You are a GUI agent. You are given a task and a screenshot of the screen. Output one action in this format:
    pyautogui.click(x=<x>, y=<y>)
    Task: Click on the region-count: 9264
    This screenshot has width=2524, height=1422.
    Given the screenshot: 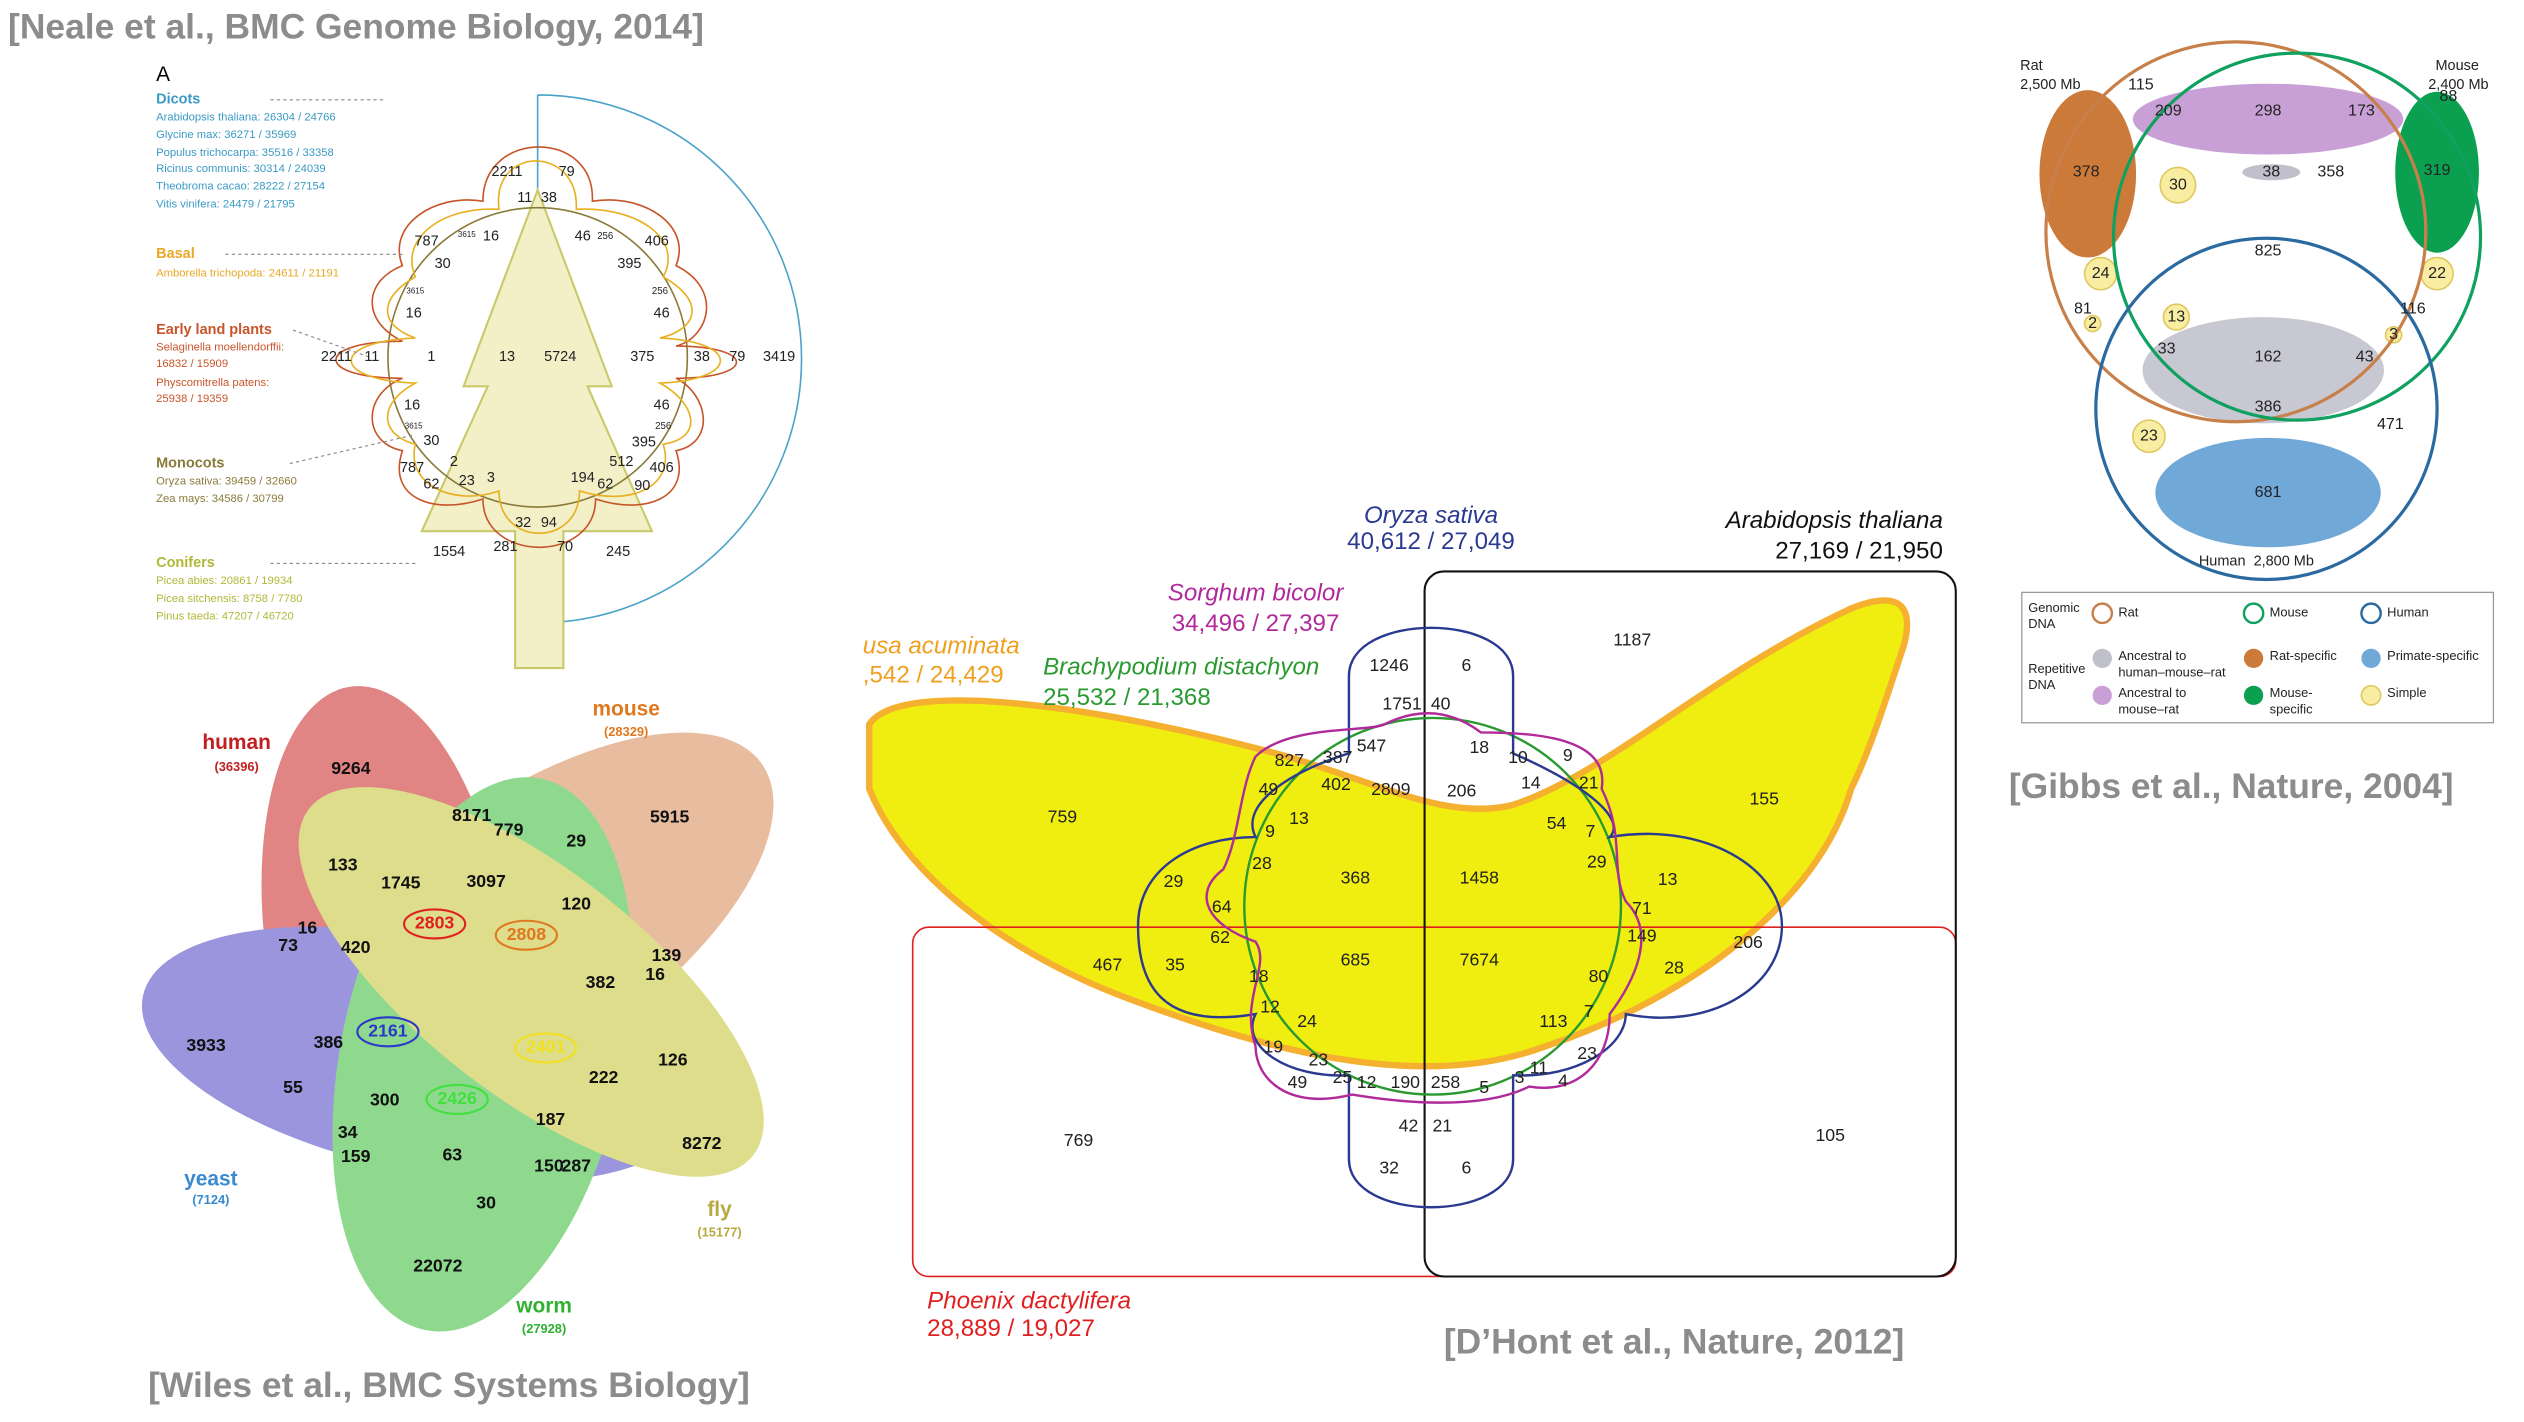 What is the action you would take?
    pyautogui.click(x=351, y=768)
    